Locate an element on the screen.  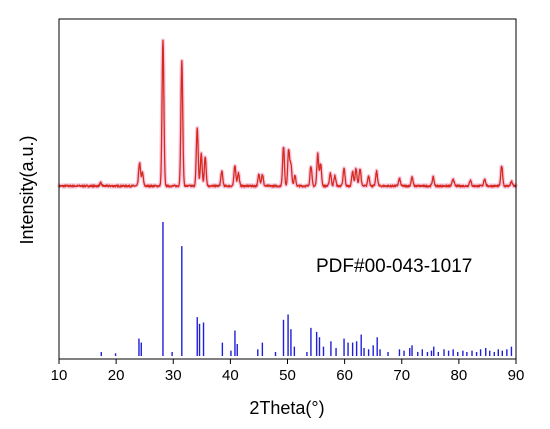
reference-card-label: PDF#00-043-1017 is located at coordinates (394, 266).